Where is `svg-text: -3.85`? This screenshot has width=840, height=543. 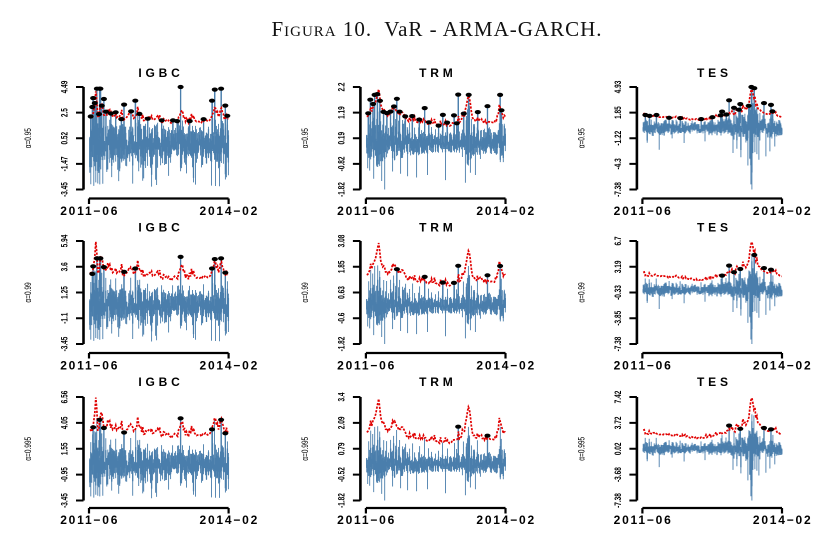 svg-text: -3.85 is located at coordinates (618, 317).